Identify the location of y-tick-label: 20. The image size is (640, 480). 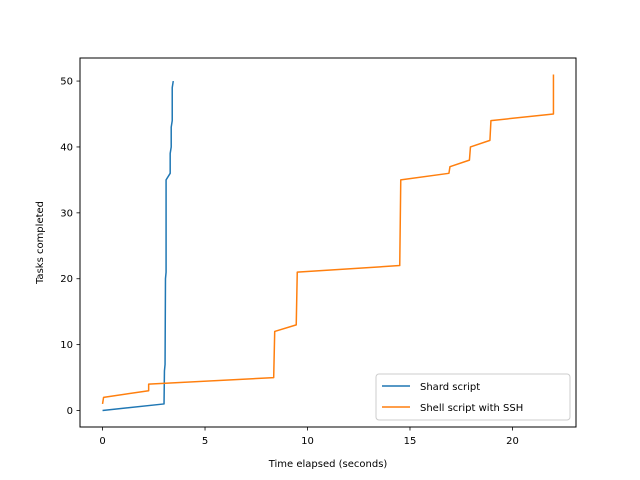
(66, 279).